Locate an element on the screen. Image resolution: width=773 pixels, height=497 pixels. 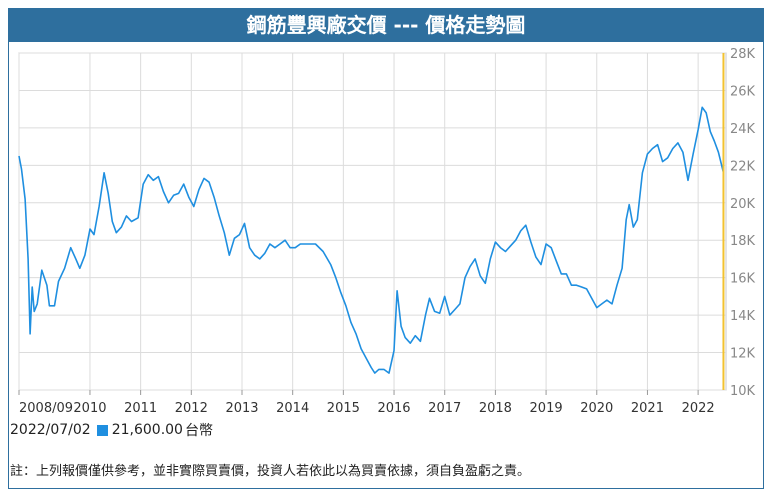
x-tick-label: 2020 is located at coordinates (596, 408).